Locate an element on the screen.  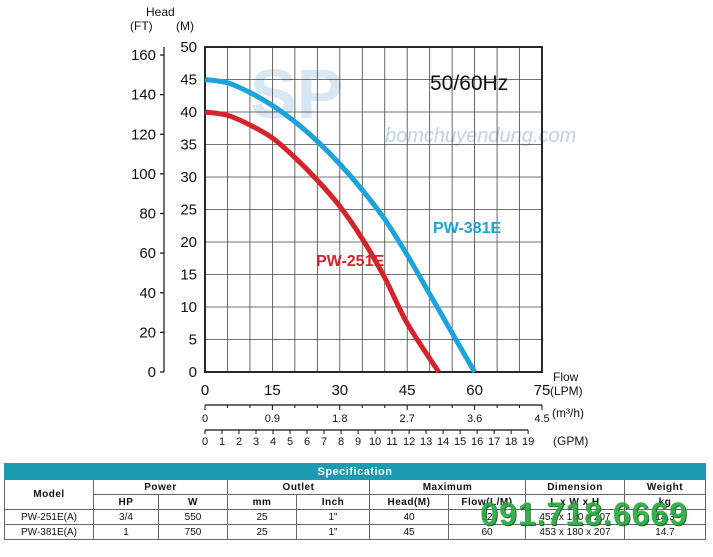
header-model: Model is located at coordinates (49, 494).